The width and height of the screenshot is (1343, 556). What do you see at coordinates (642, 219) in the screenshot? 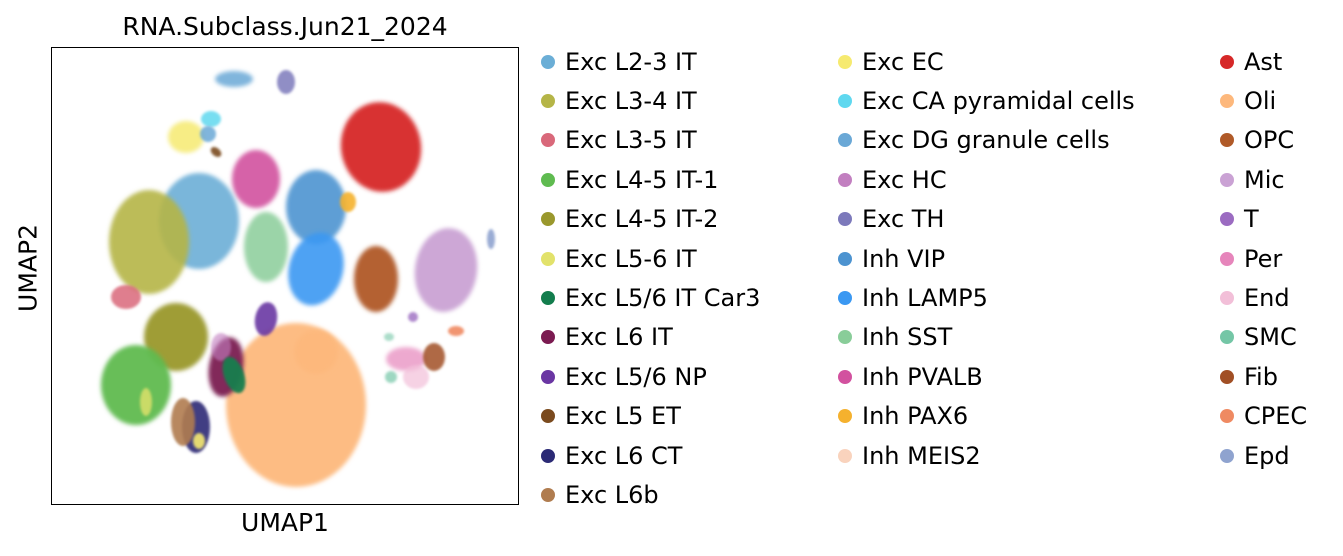
I see `legend-label: Exc L4-5 IT-2` at bounding box center [642, 219].